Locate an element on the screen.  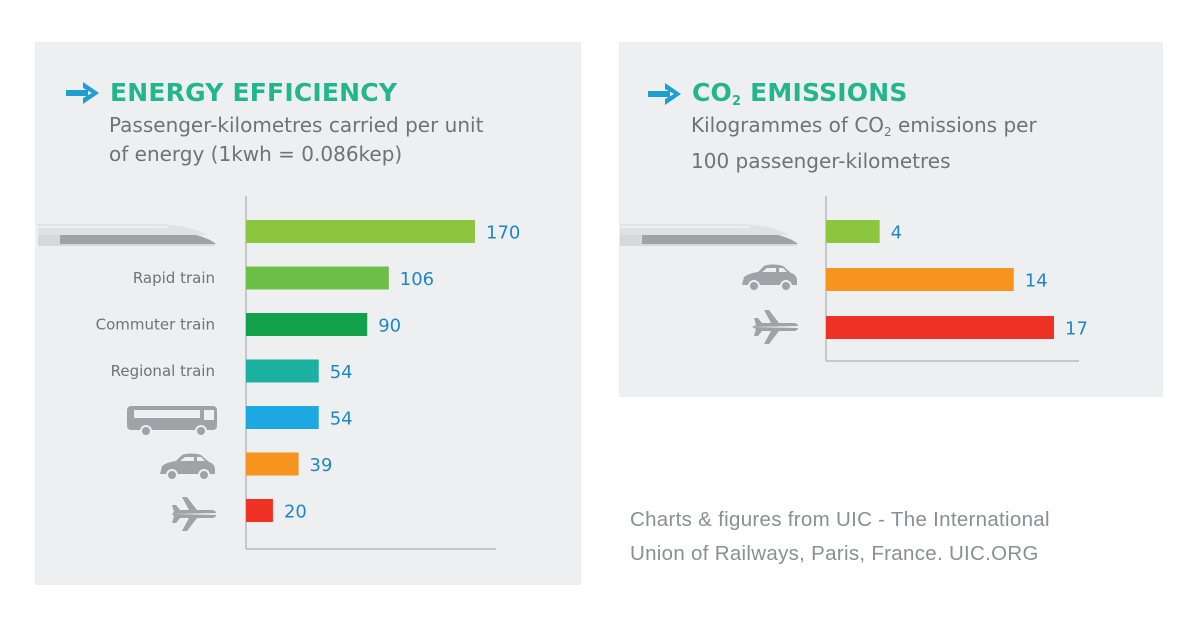
co2-value-label-2: 17 is located at coordinates (1076, 329).